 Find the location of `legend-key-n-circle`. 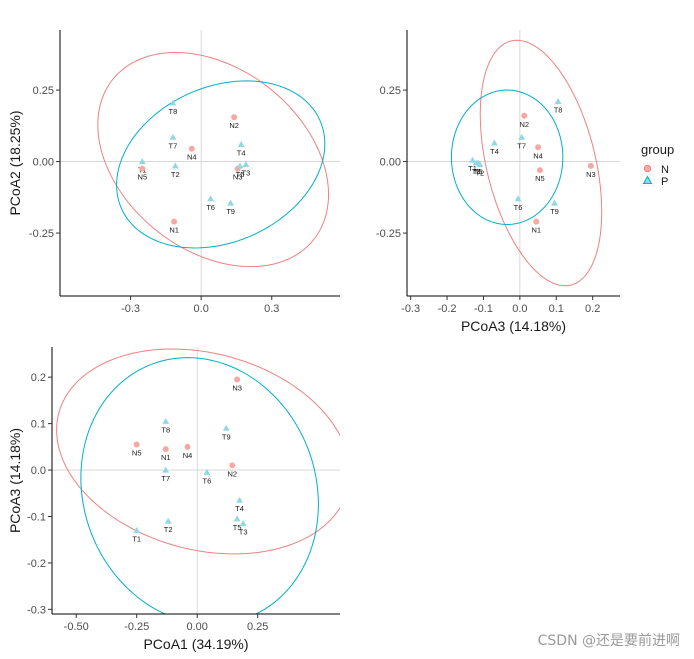

legend-key-n-circle is located at coordinates (647, 168).